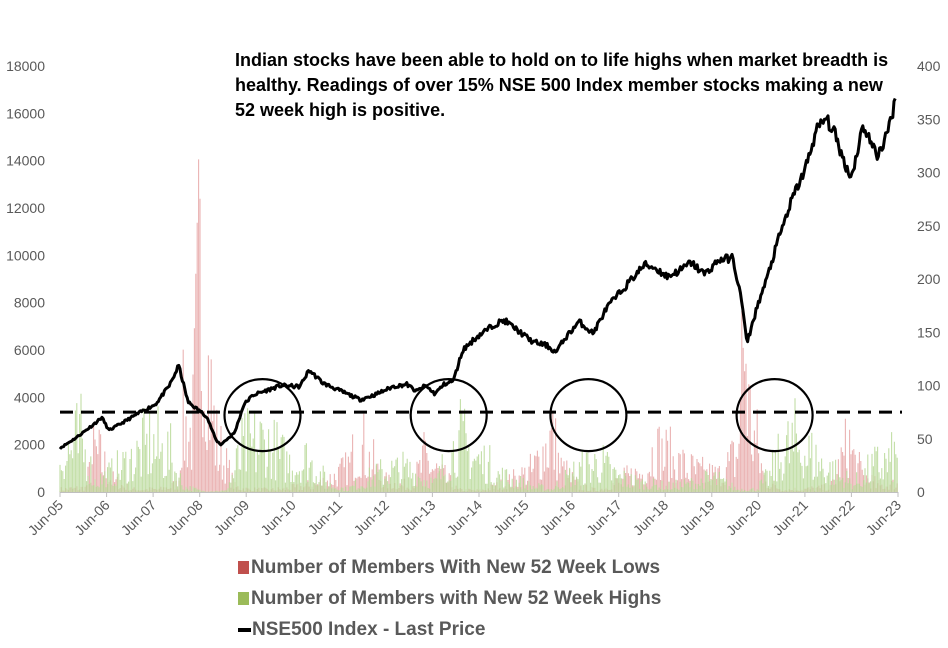  Describe the element at coordinates (29, 445) in the screenshot. I see `y-left-tick-label: 2000` at that location.